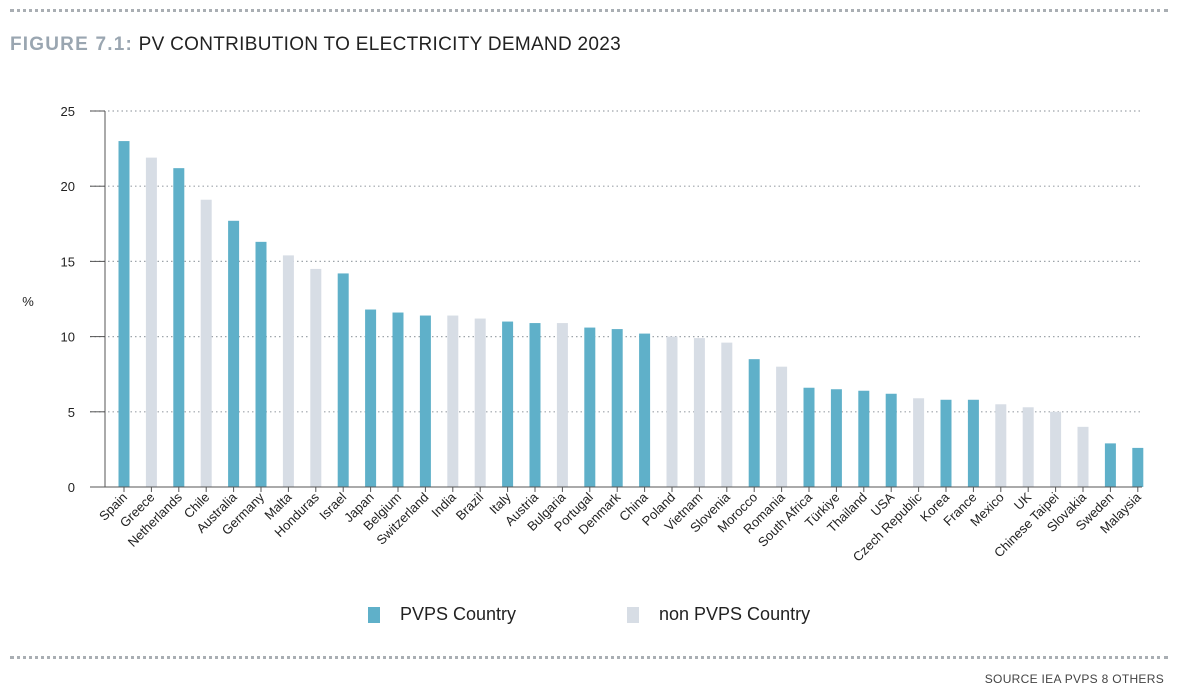  I want to click on bar-south-africa, so click(809, 437).